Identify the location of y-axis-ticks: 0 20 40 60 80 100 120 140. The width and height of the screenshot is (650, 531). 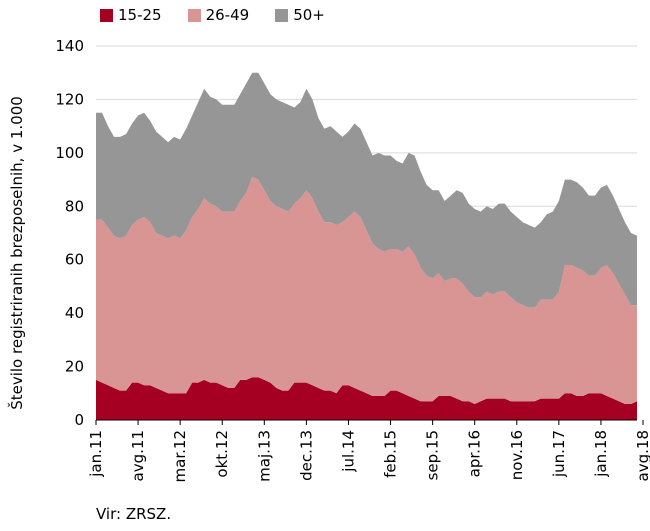
(69, 233).